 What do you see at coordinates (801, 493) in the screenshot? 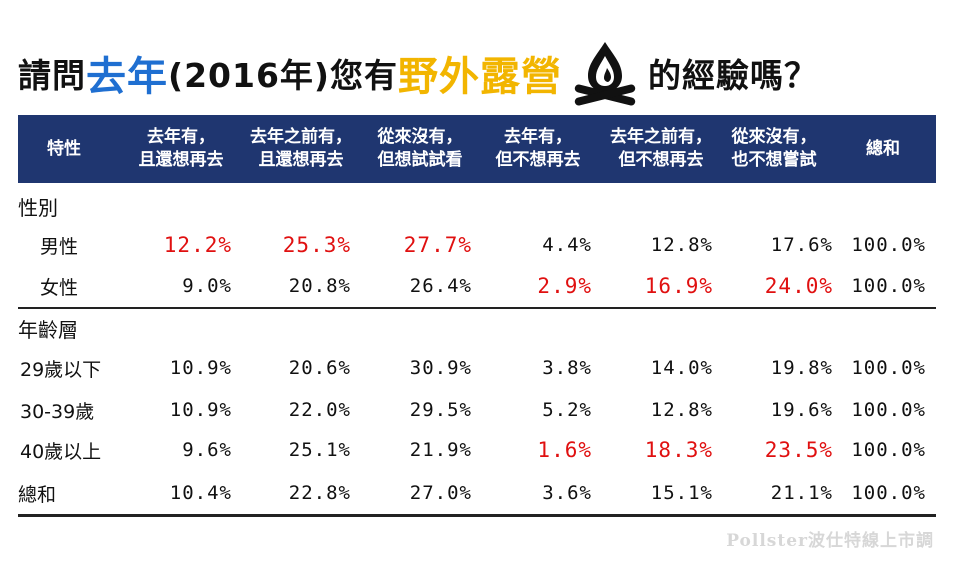
I see `value-cell: 21.1%` at bounding box center [801, 493].